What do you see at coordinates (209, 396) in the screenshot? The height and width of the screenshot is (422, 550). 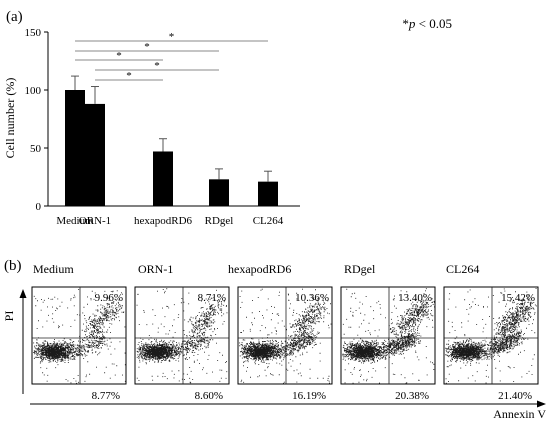 I see `lower-right-percent: 8.60%` at bounding box center [209, 396].